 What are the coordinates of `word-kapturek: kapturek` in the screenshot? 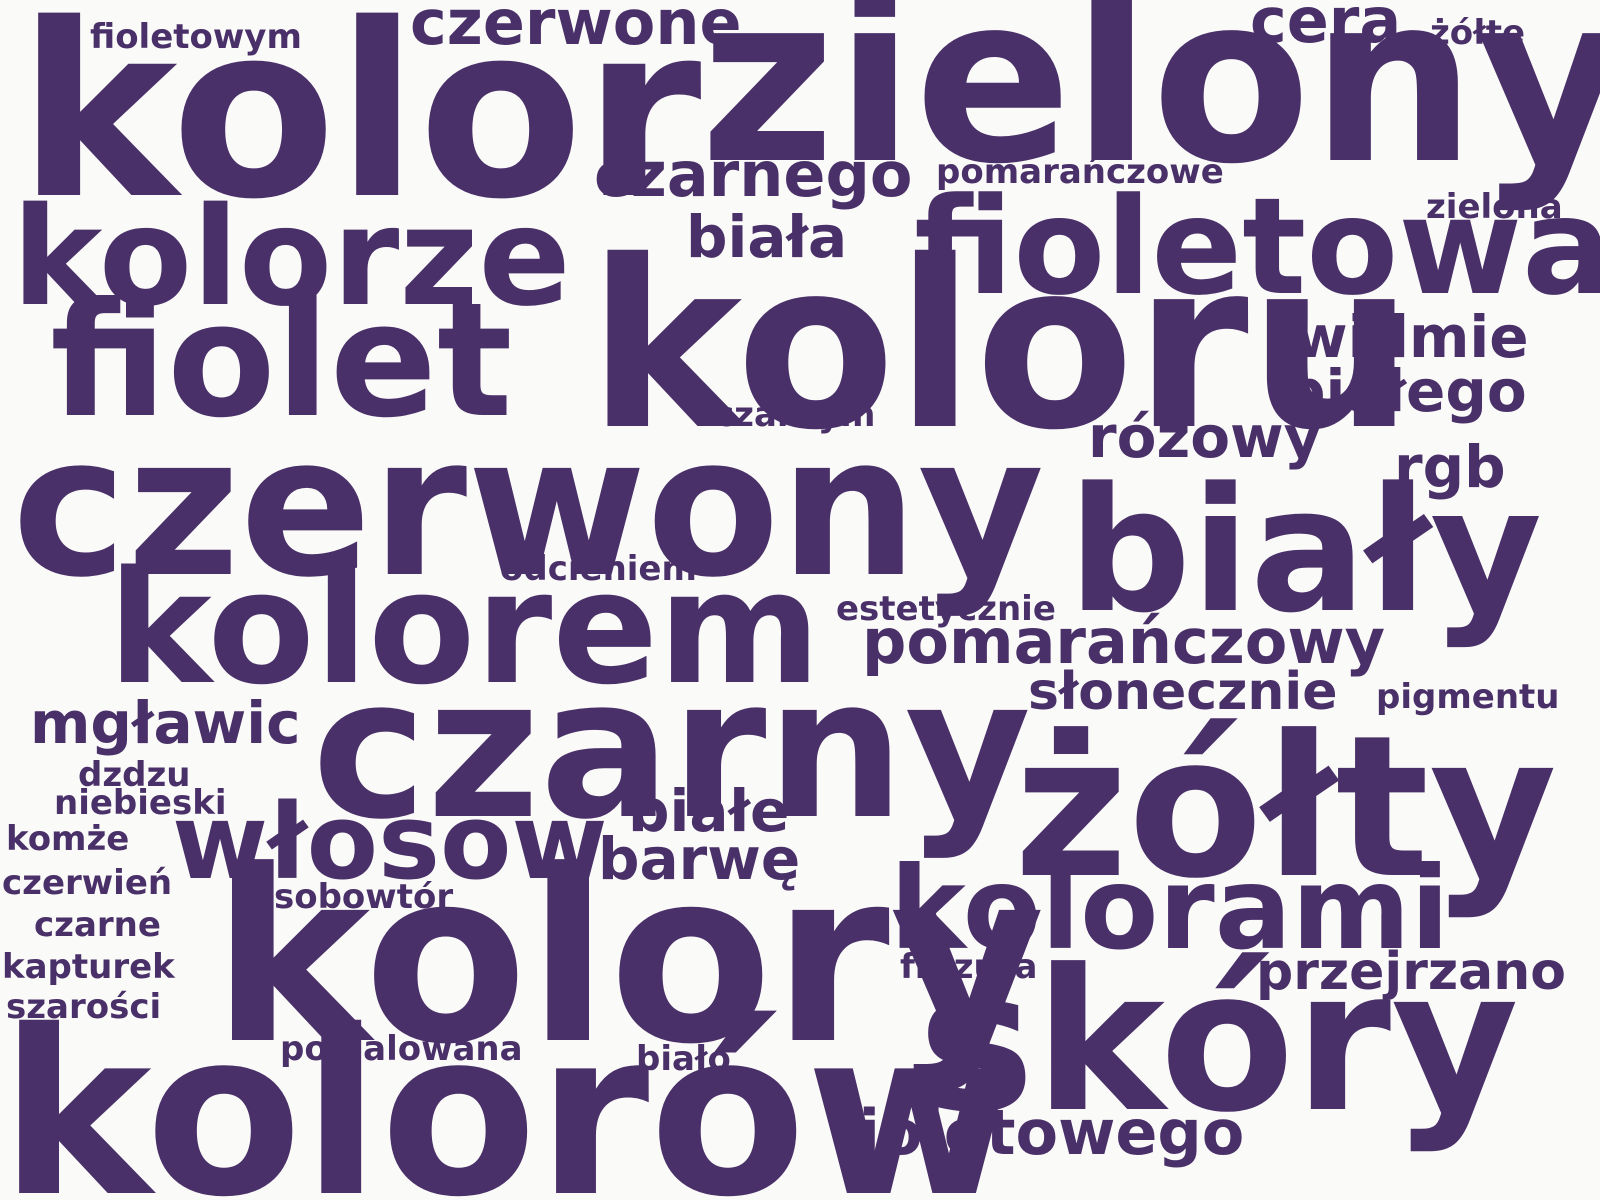 It's located at (88, 967).